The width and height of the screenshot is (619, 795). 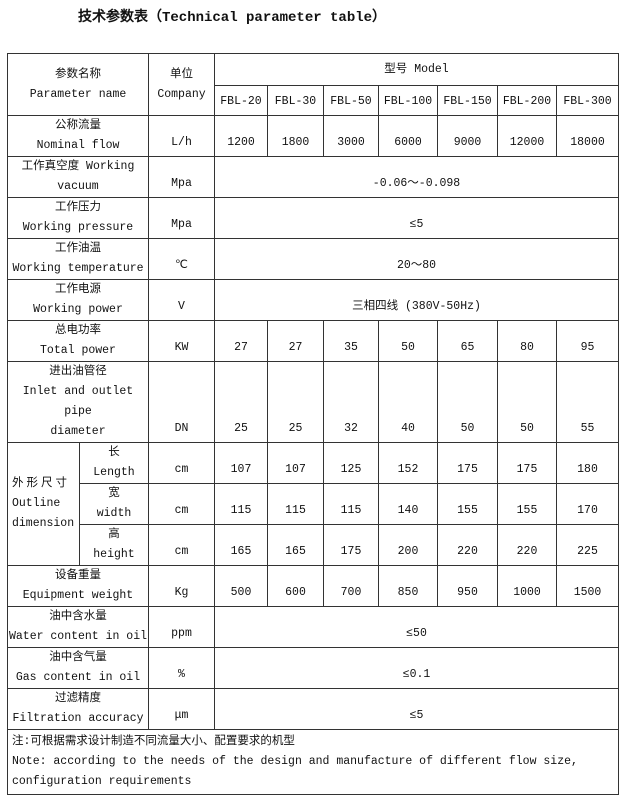 I want to click on table-row-vacuum: 工作真空度 Working vacuum Mpa -0.06～-0.098, so click(x=313, y=177).